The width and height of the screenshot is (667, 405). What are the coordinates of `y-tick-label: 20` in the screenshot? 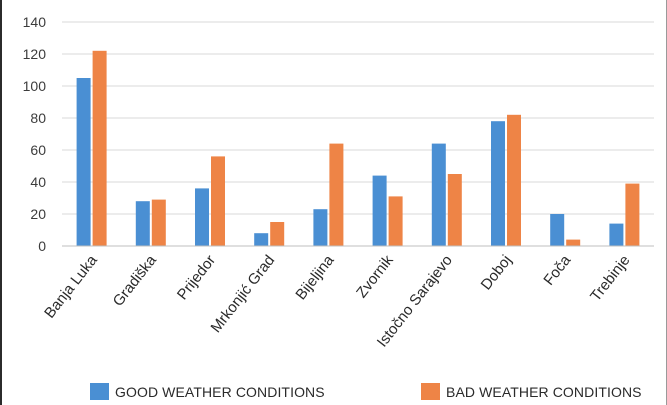 It's located at (38, 214).